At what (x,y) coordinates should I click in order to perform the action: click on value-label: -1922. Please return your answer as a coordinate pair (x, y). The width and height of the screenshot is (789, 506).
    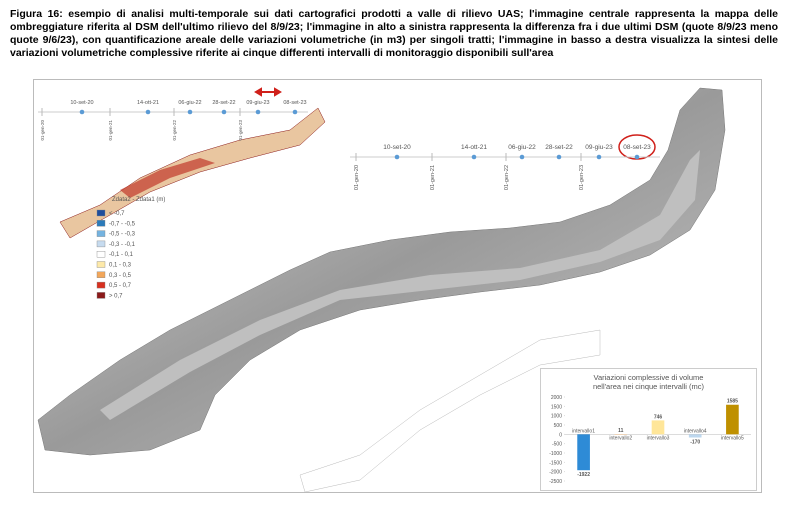
    Looking at the image, I should click on (583, 475).